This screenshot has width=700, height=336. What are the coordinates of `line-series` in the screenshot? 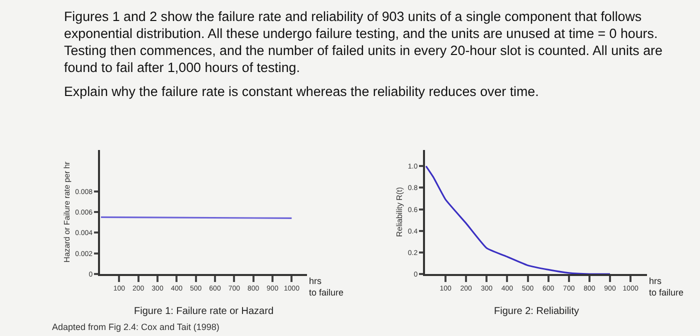 It's located at (518, 219).